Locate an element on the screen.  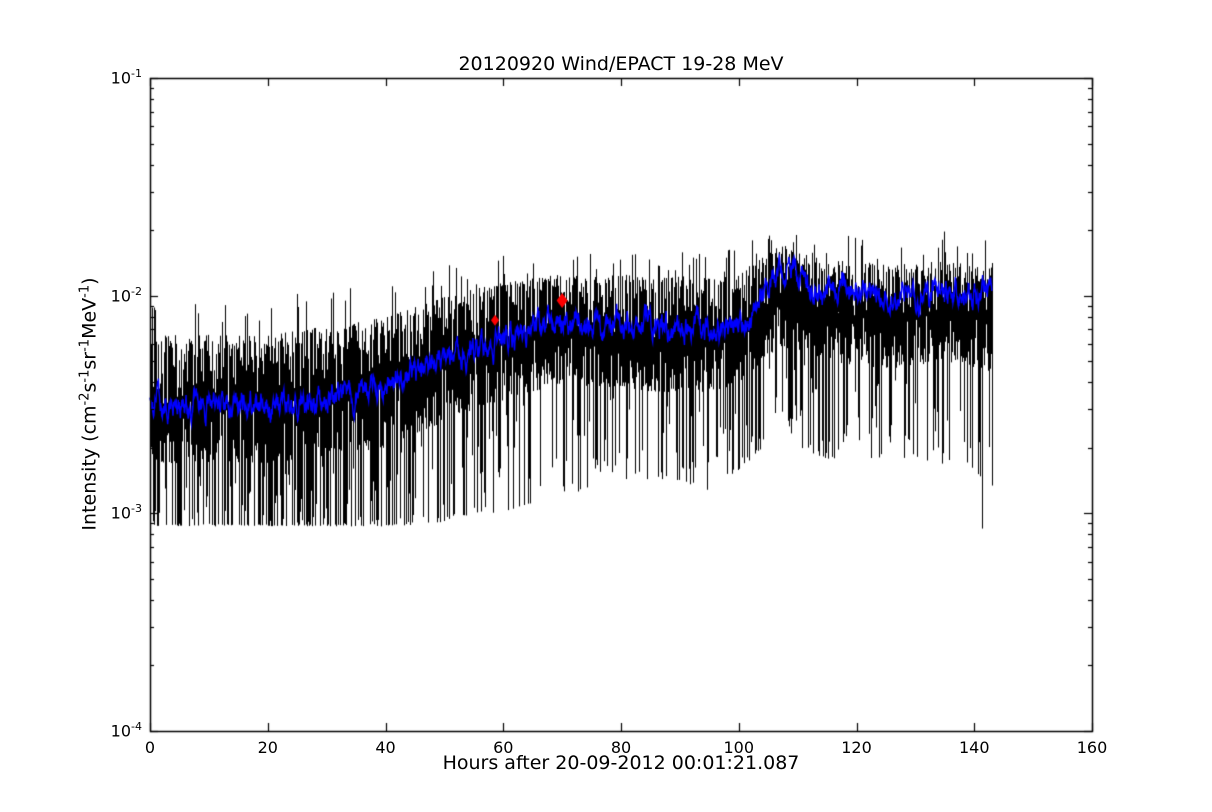
x-tick-label: 40 is located at coordinates (385, 747).